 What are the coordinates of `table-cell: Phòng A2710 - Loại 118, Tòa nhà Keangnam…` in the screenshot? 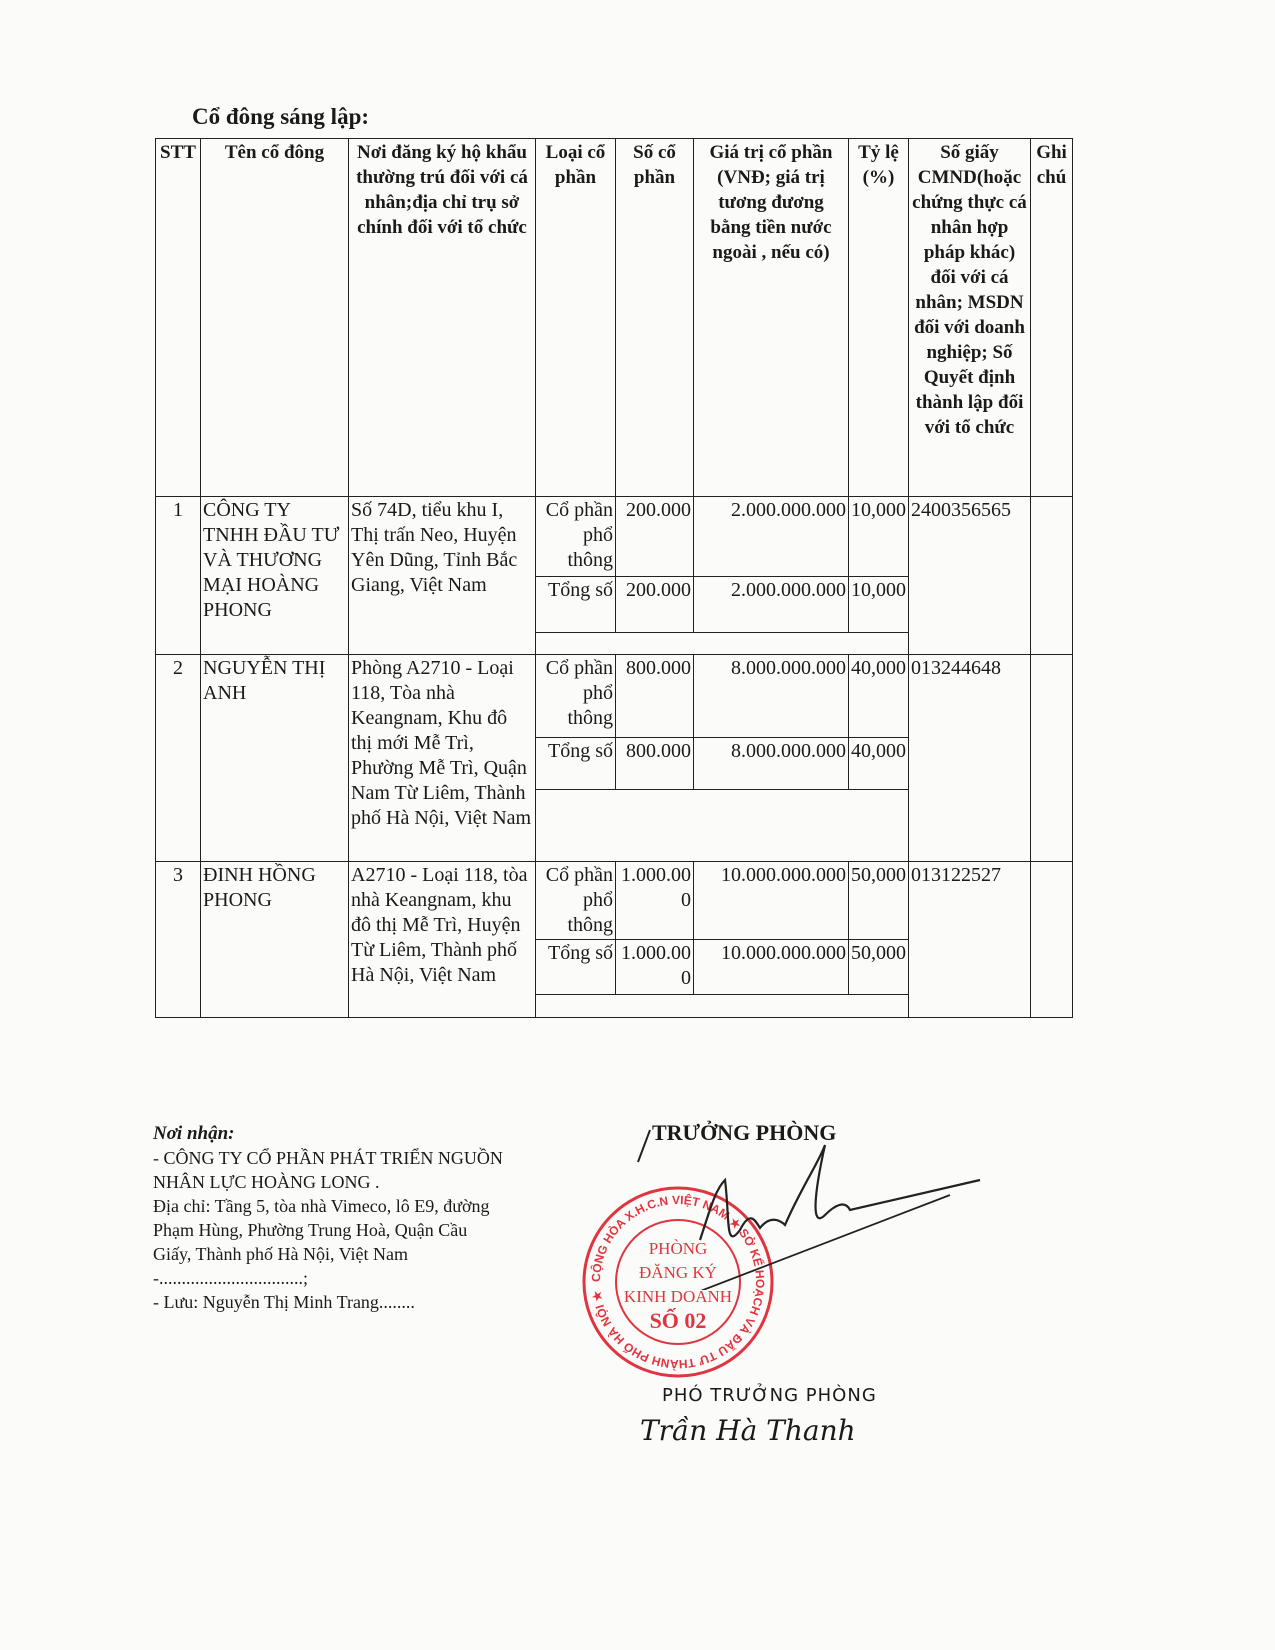 It's located at (442, 758).